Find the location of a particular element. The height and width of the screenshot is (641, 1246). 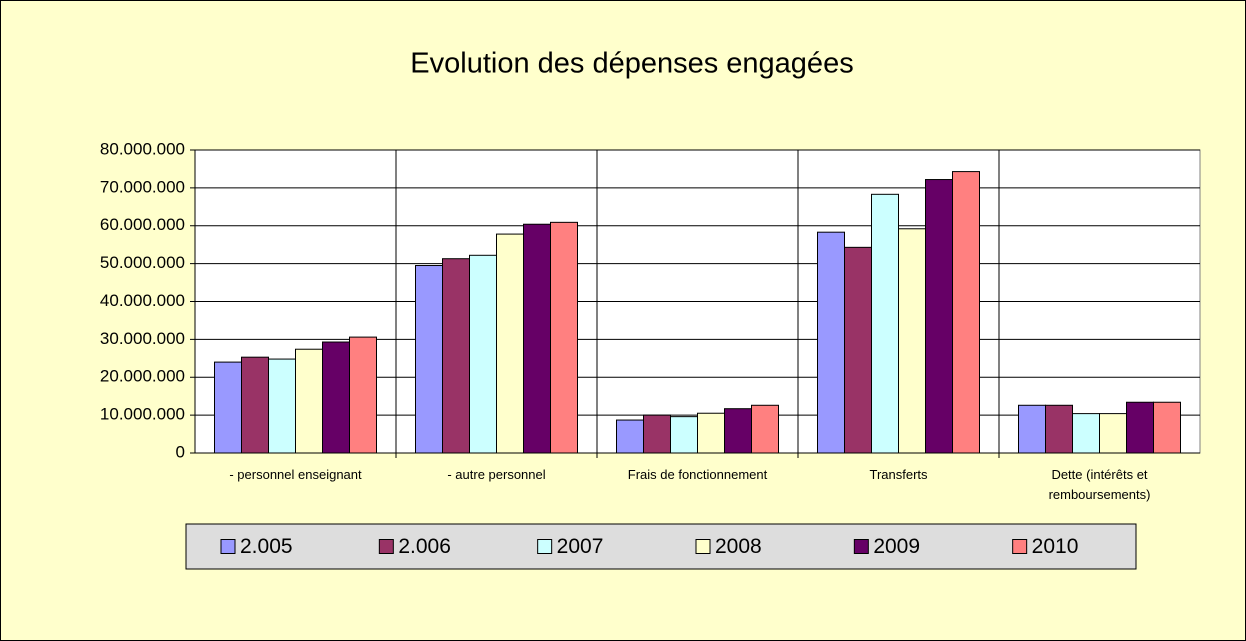

chart-title: Evolution des dépenses engagées is located at coordinates (631, 64).